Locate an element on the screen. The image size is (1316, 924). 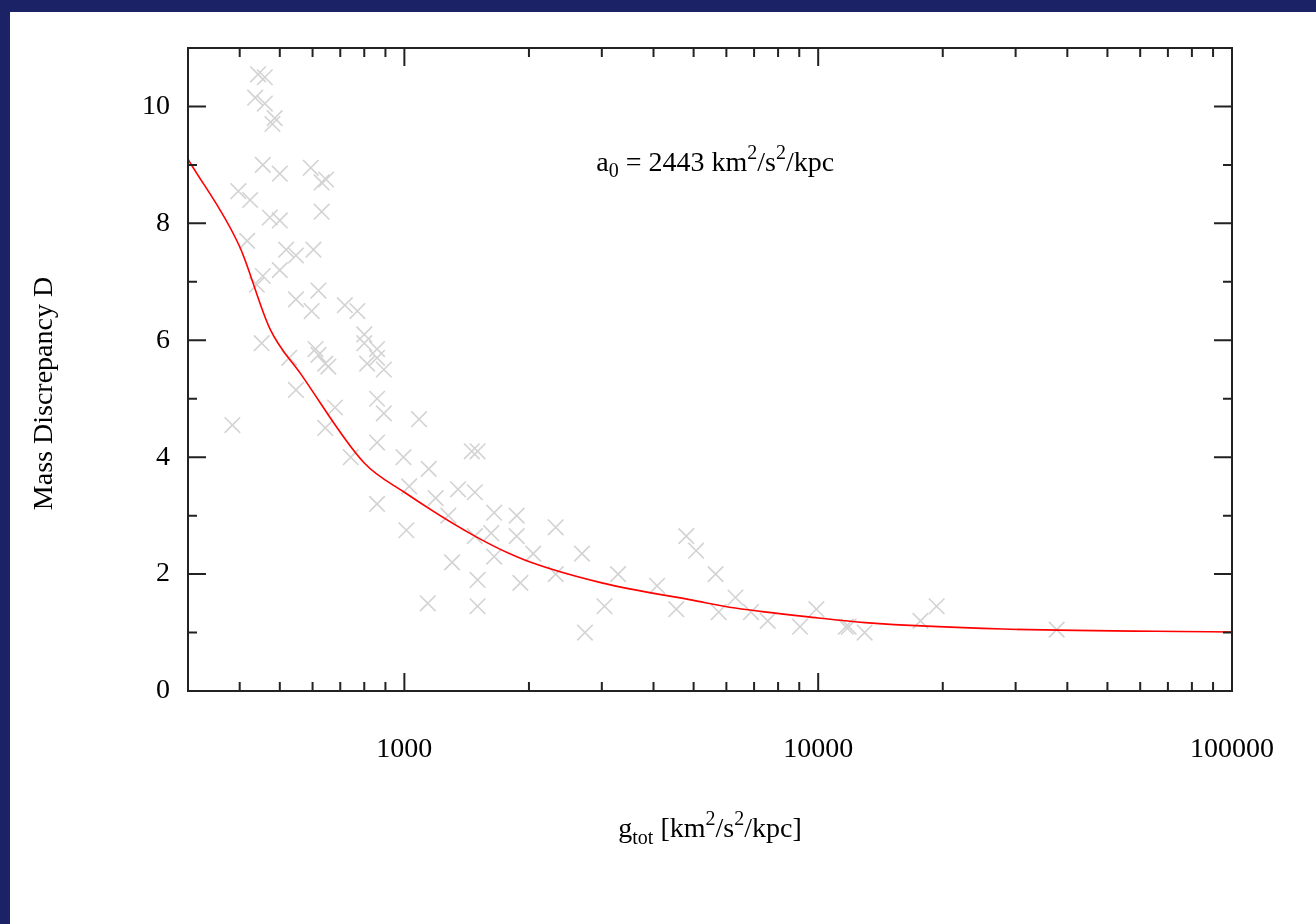
x-tick-label: 10000 is located at coordinates (818, 748).